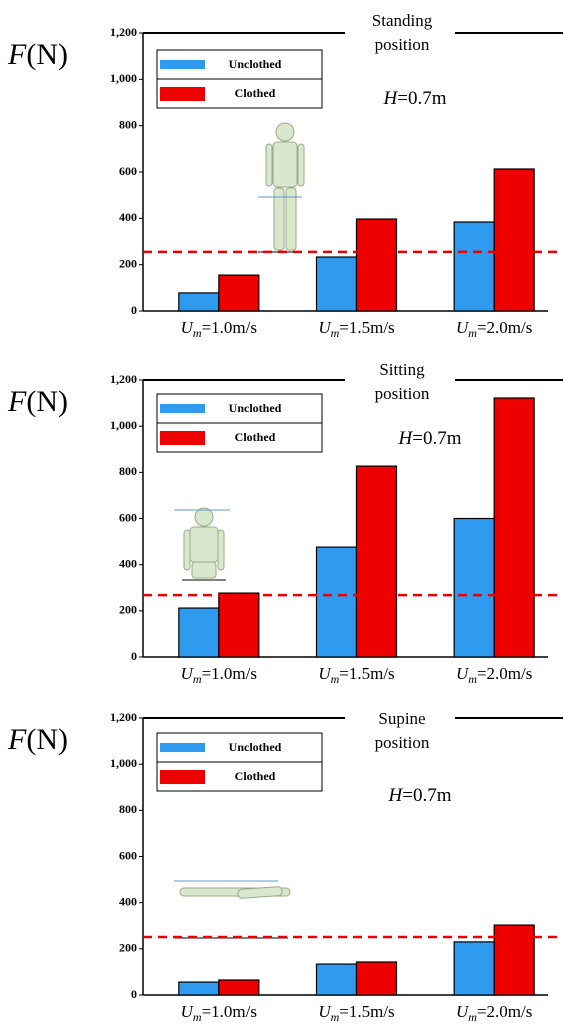  Describe the element at coordinates (402, 381) in the screenshot. I see `chart-title: Sitting position` at that location.